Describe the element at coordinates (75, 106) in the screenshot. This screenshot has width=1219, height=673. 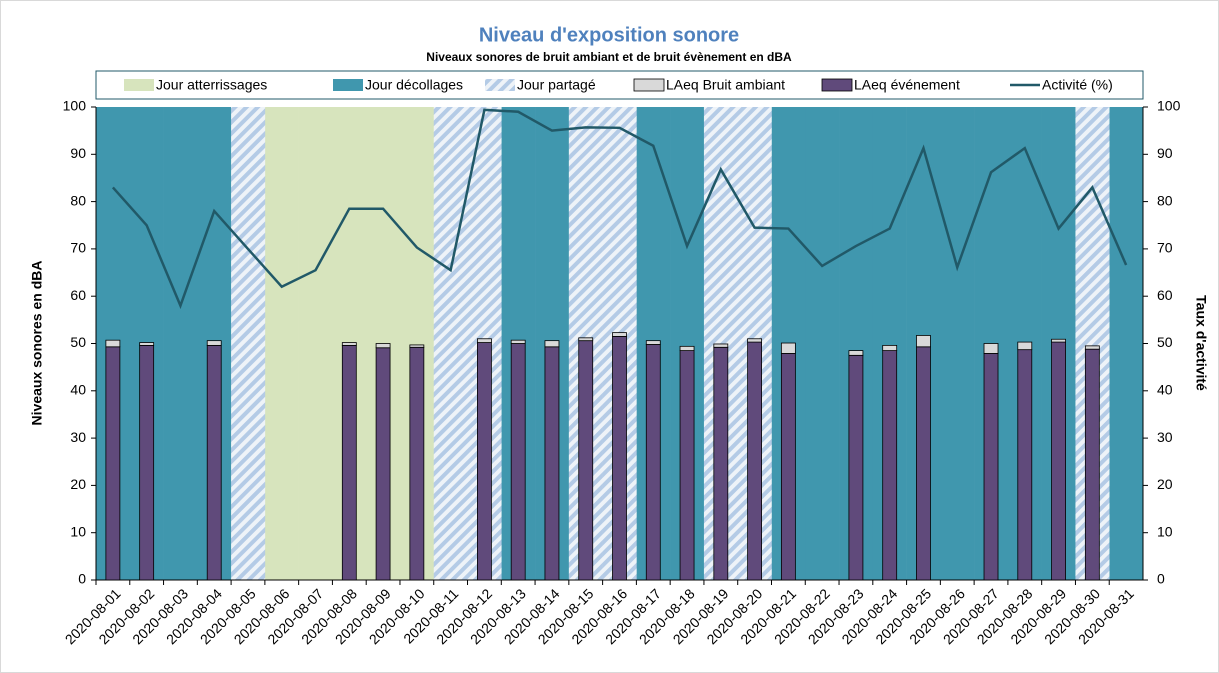
I see `y-tick-label: 100` at that location.